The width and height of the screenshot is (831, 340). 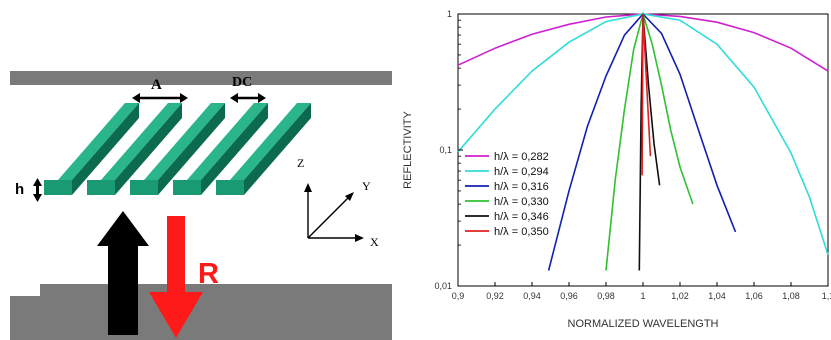 What do you see at coordinates (521, 172) in the screenshot?
I see `legend-entry: h/λ = 0,294` at bounding box center [521, 172].